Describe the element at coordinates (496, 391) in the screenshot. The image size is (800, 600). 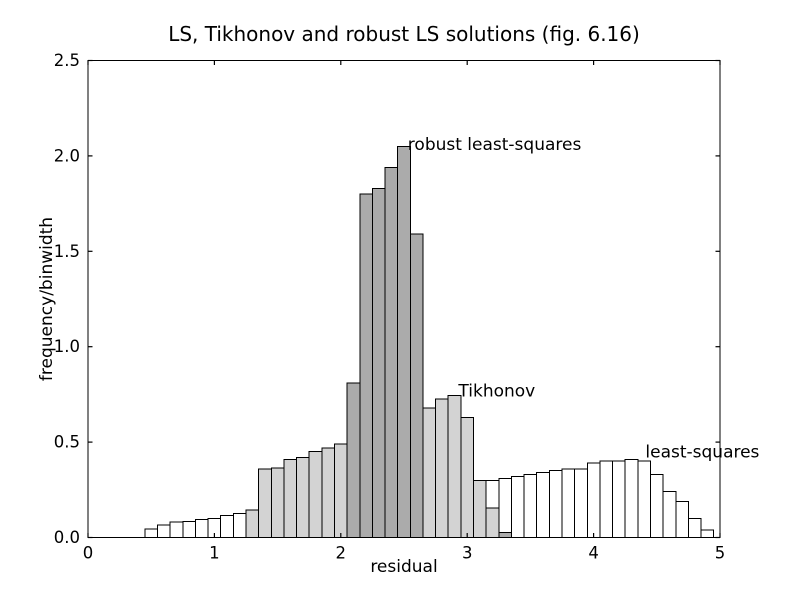
I see `annotation-tikhonov: Tikhonov` at that location.